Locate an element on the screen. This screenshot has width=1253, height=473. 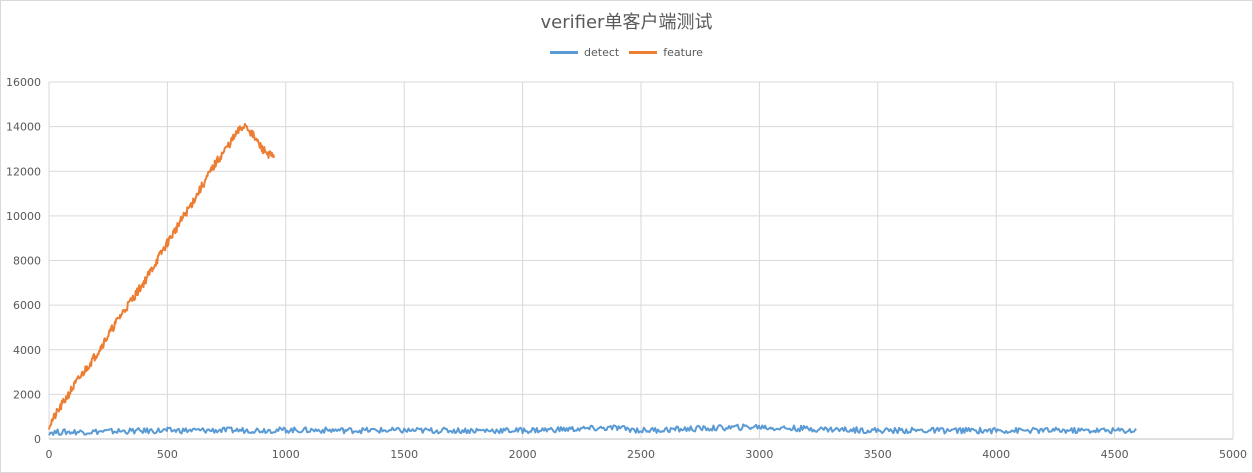
chart-title: verifier单客户端测试 is located at coordinates (626, 22).